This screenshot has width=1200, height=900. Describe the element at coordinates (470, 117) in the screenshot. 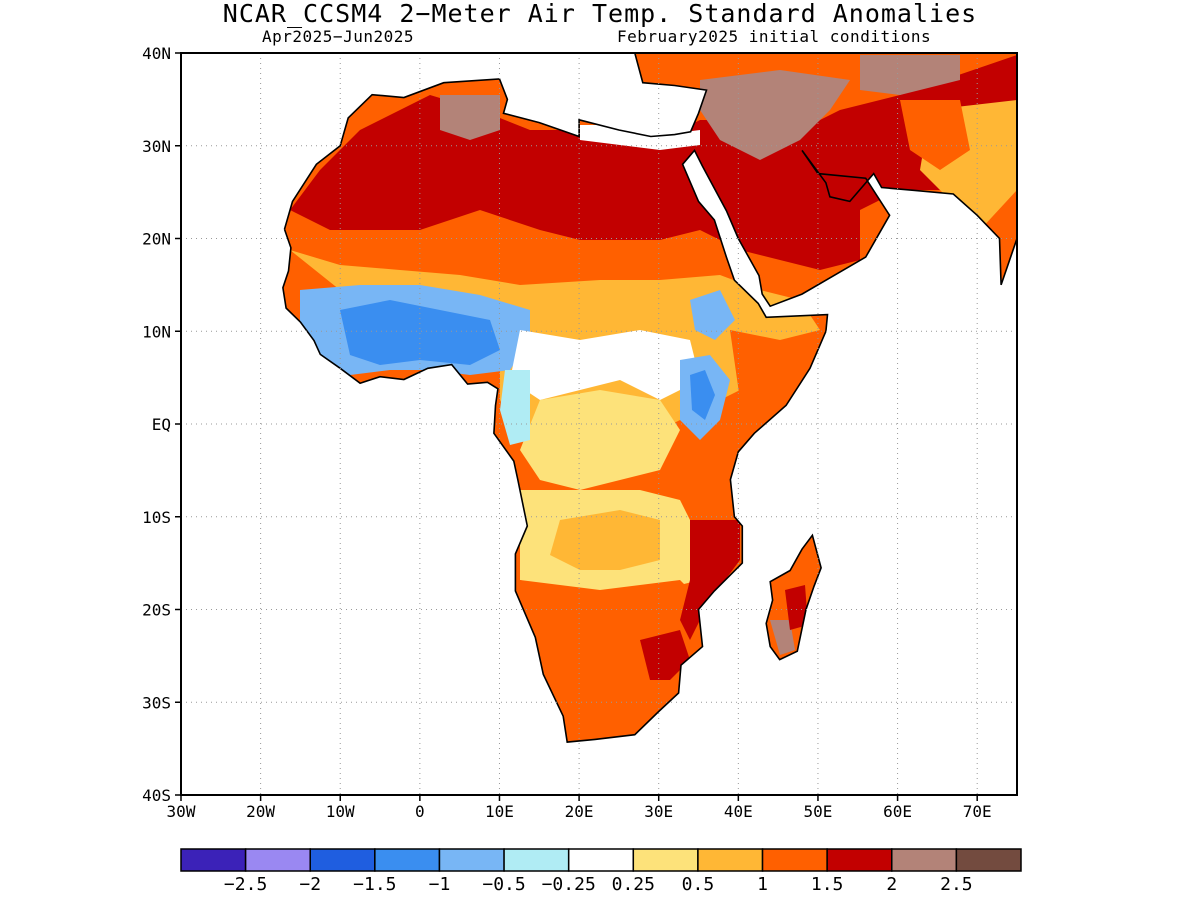

I see `anomaly-libya-brown` at that location.